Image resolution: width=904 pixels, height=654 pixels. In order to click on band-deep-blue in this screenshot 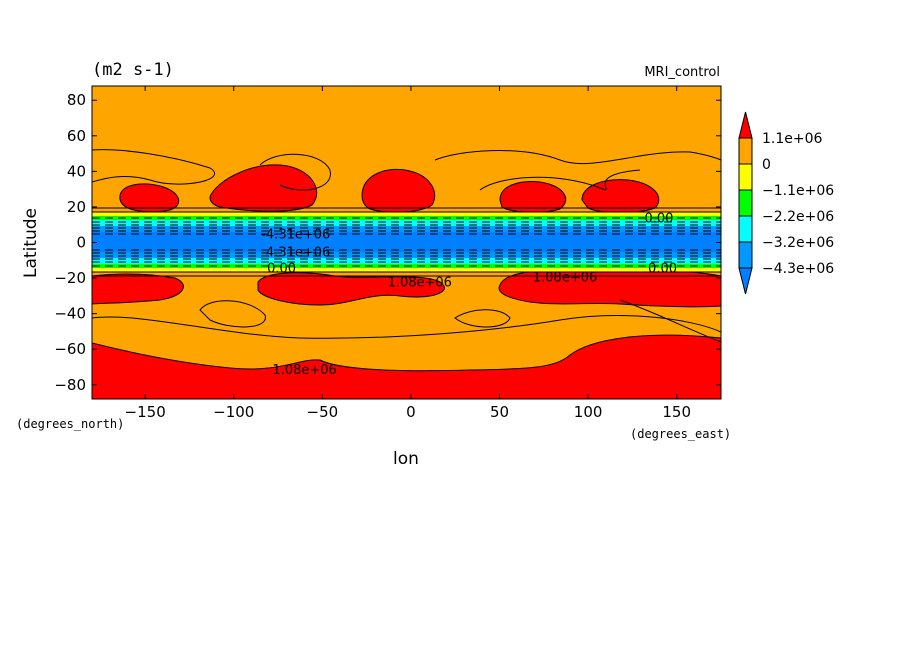, I will do `click(406, 242)`.